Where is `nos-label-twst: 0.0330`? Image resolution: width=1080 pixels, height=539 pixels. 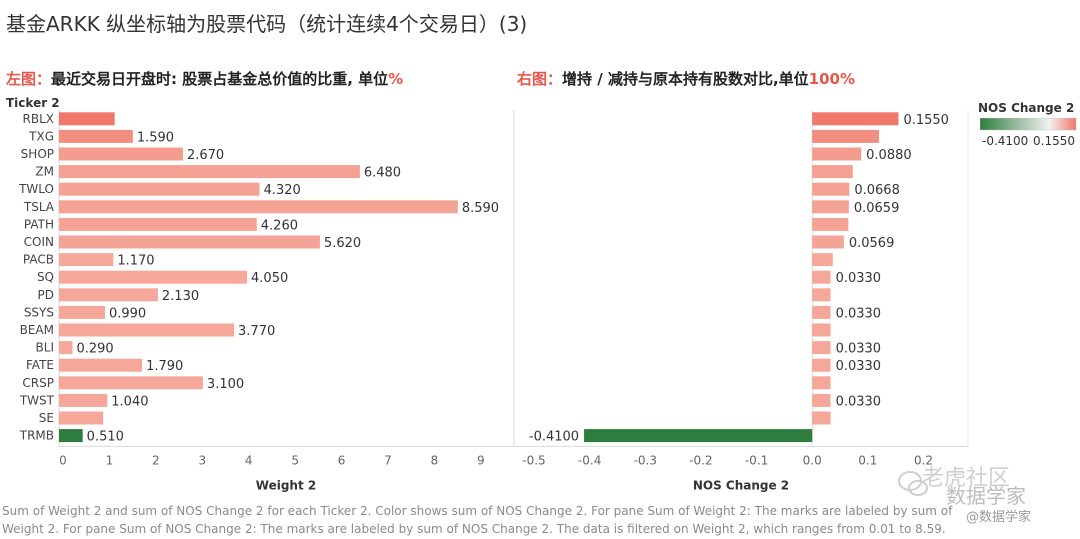 nos-label-twst: 0.0330 is located at coordinates (859, 401).